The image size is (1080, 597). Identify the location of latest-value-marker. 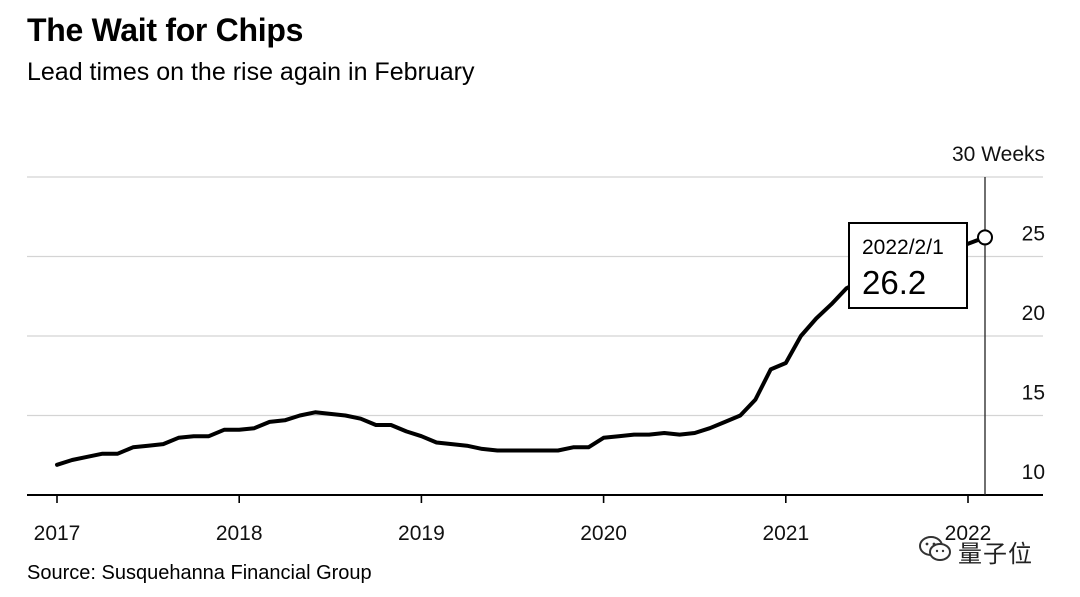
(985, 237).